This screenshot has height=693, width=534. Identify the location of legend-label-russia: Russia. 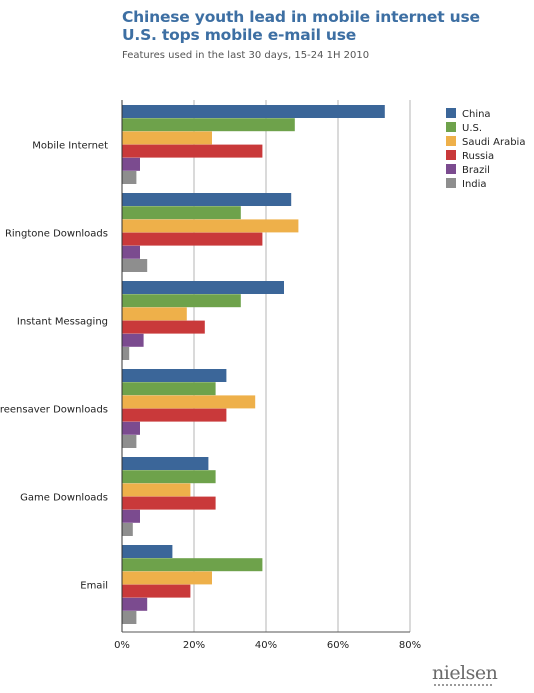
(478, 156).